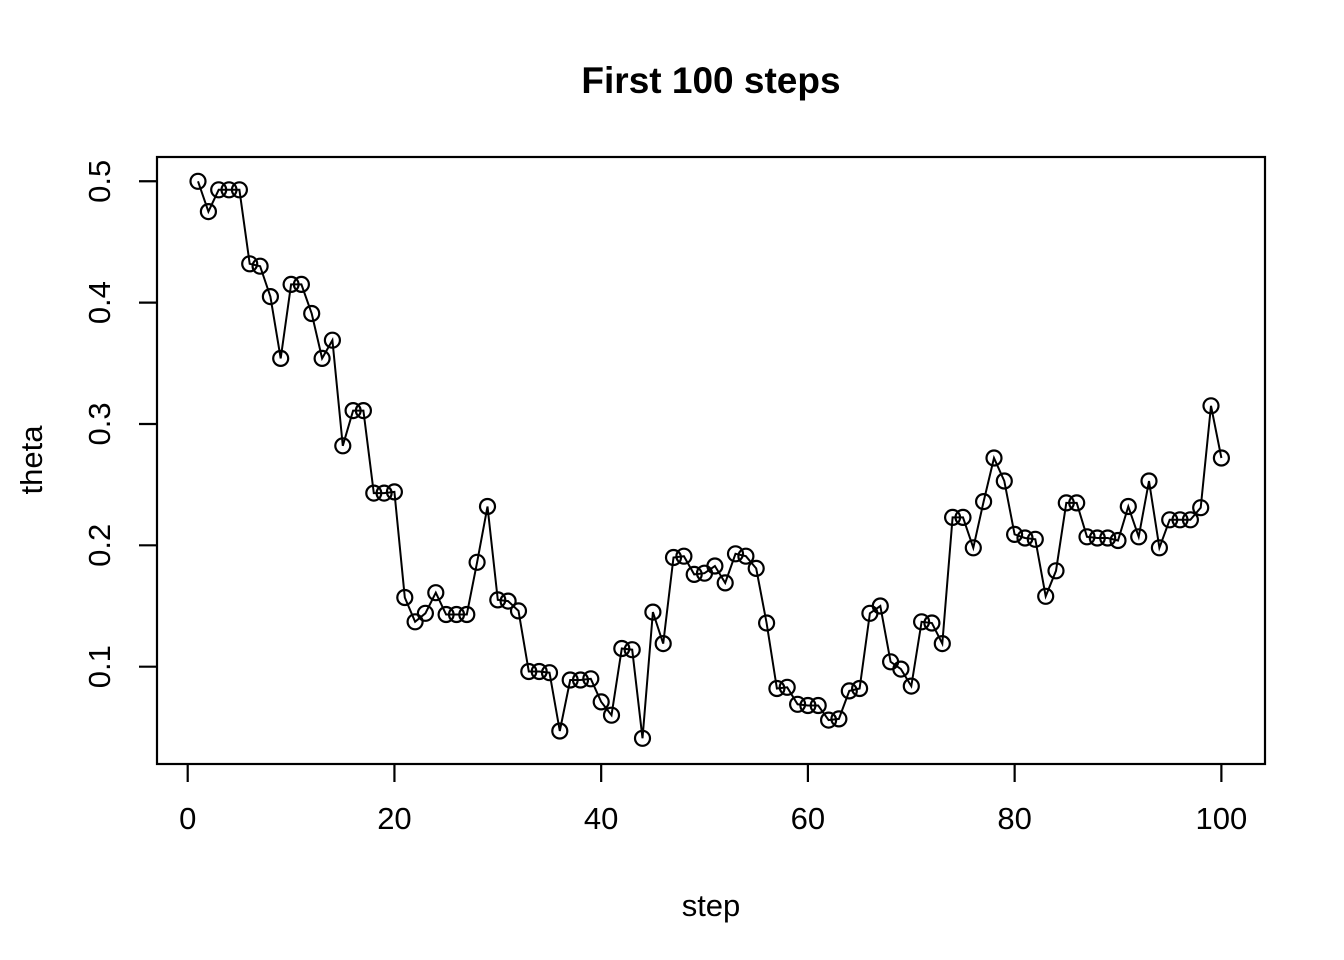 This screenshot has height=960, width=1344. Describe the element at coordinates (99, 181) in the screenshot. I see `y-tick-label: 0.5` at that location.